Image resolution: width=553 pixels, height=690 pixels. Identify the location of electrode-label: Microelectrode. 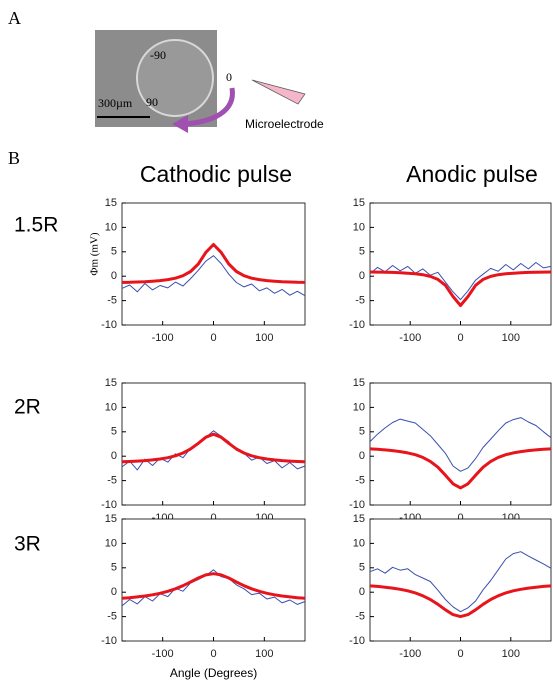
(284, 124).